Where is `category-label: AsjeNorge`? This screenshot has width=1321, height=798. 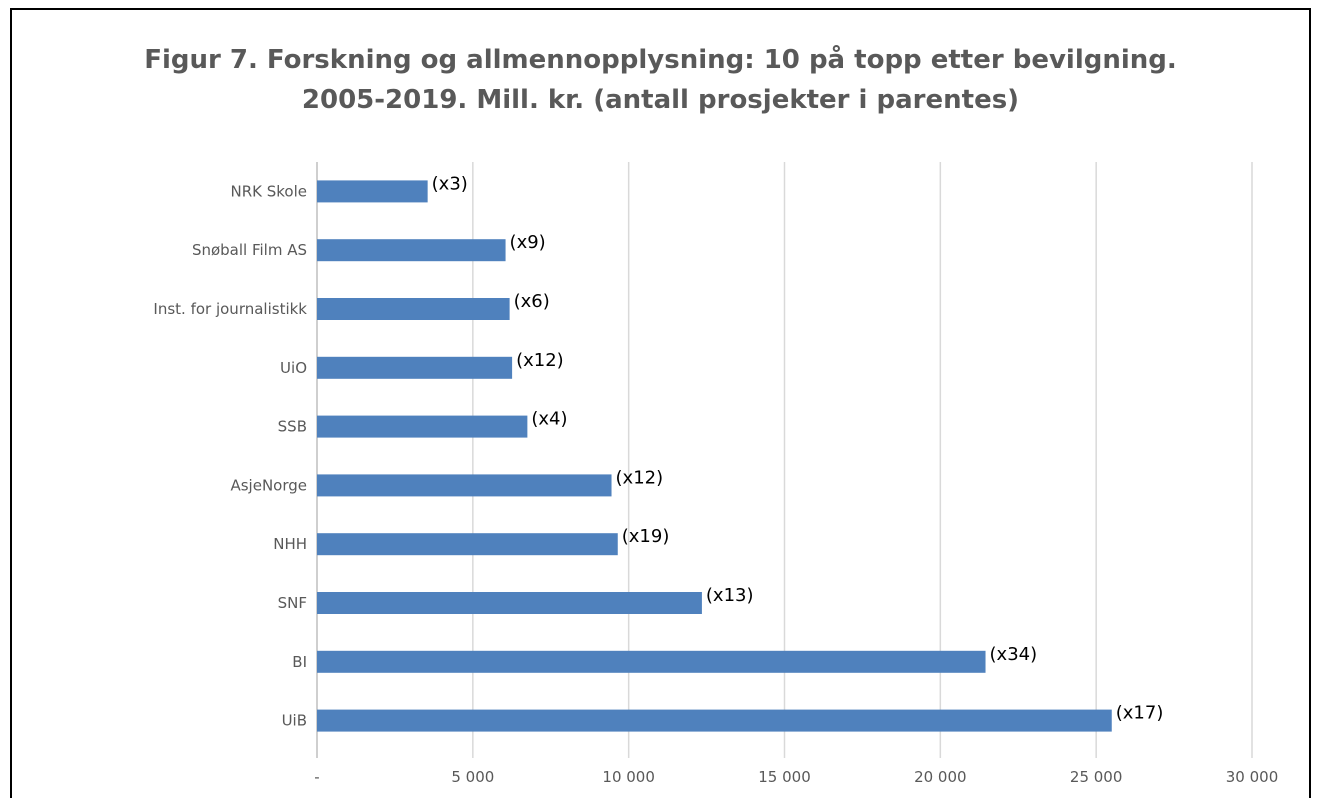
category-label: AsjeNorge is located at coordinates (268, 485).